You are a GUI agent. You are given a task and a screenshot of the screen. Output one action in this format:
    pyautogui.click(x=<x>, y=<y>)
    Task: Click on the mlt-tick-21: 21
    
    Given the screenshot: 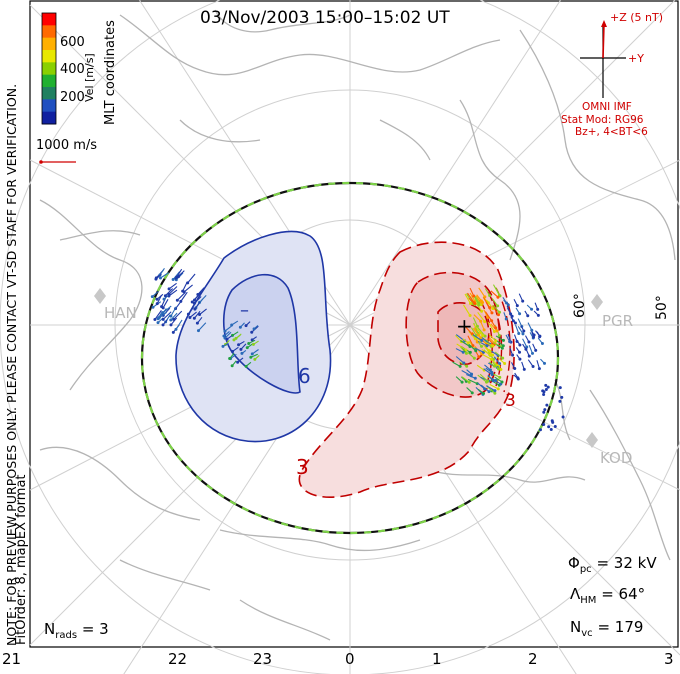 What is the action you would take?
    pyautogui.click(x=12, y=659)
    